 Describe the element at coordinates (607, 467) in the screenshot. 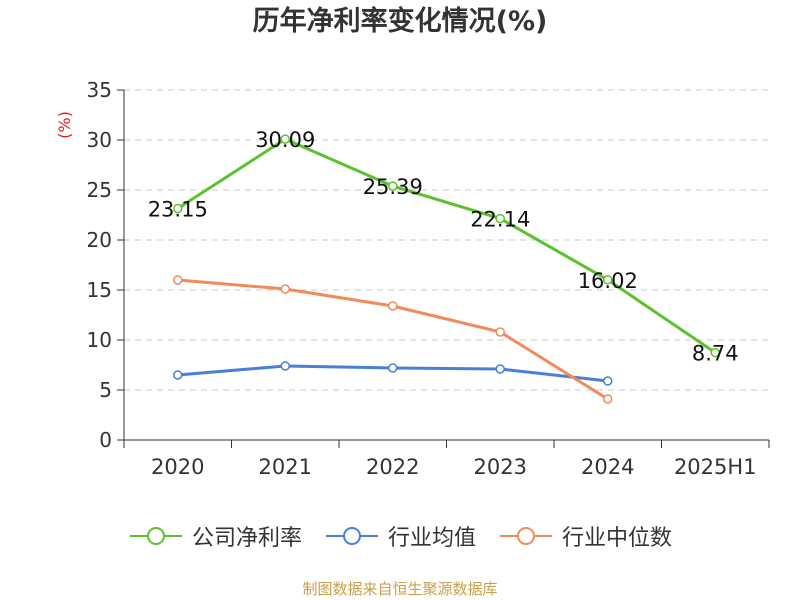

I see `x-tick-label: 2024` at that location.